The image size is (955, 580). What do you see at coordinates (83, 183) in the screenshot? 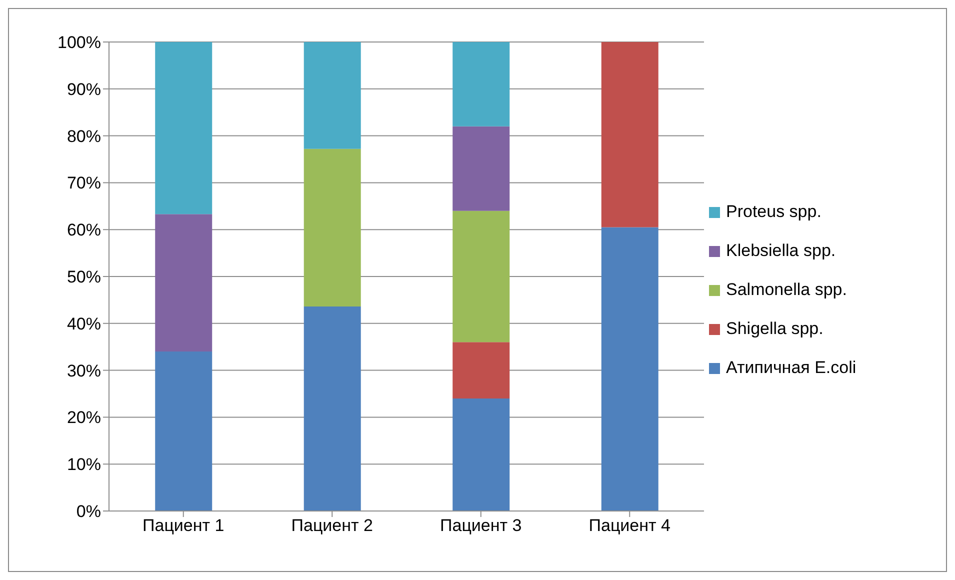
I see `y-tick-label: 70%` at bounding box center [83, 183].